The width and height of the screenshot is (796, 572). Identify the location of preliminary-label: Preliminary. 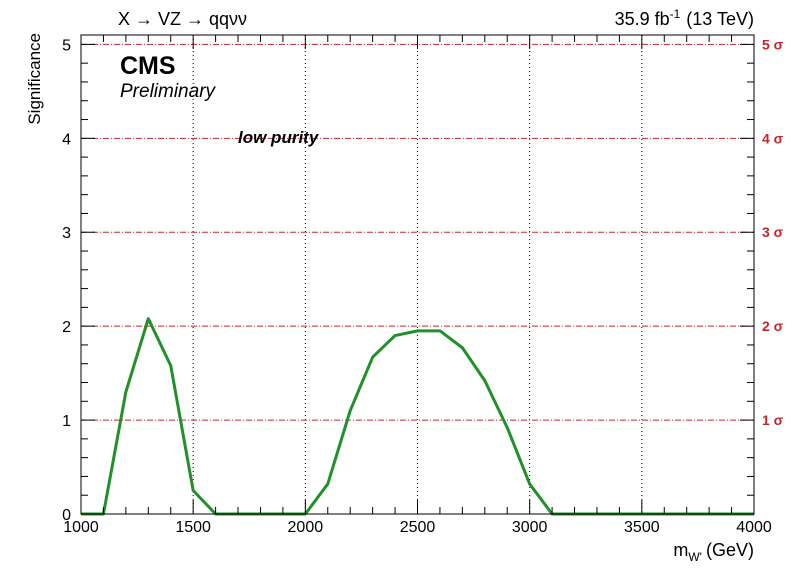
(168, 91).